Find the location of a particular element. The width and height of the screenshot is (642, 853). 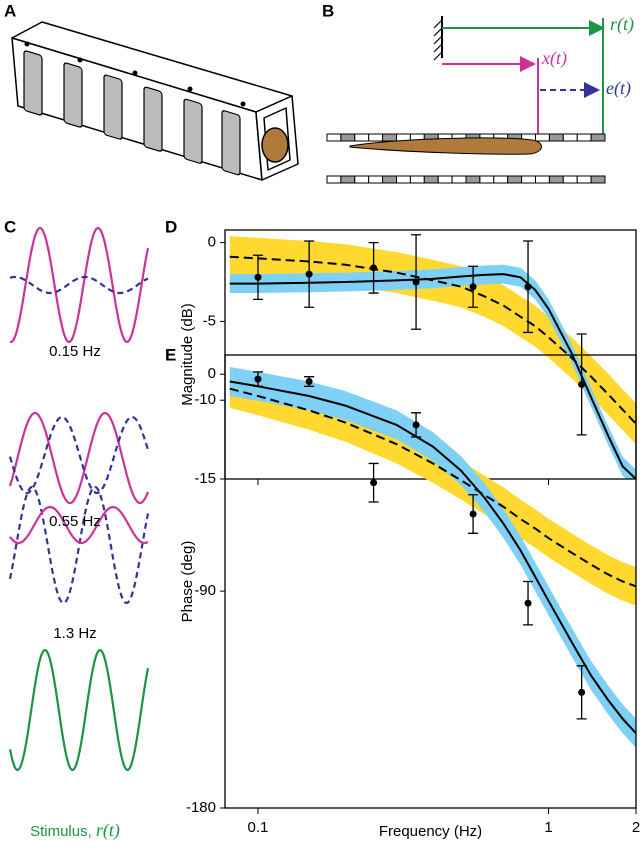

y-tick-label: -90 is located at coordinates (205, 590).